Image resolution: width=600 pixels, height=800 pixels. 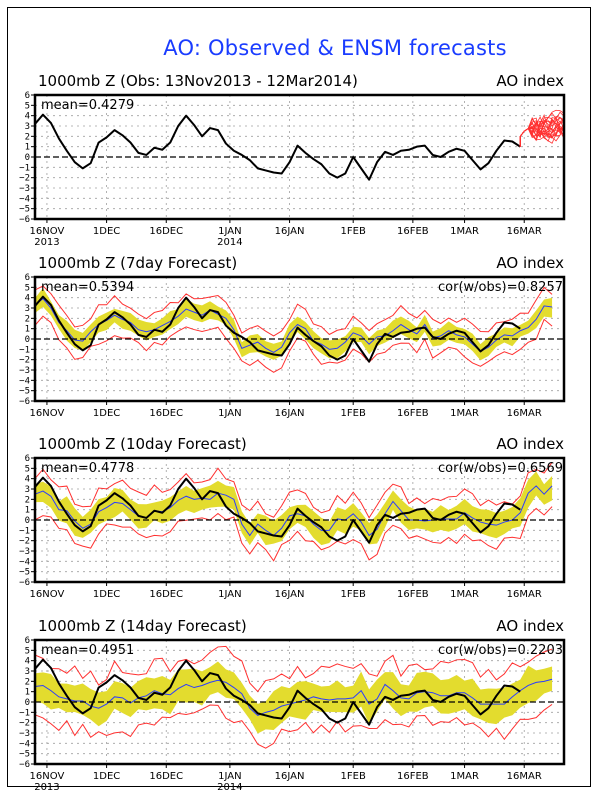 I want to click on x-tick-year-label: 2014, so click(x=229, y=242).